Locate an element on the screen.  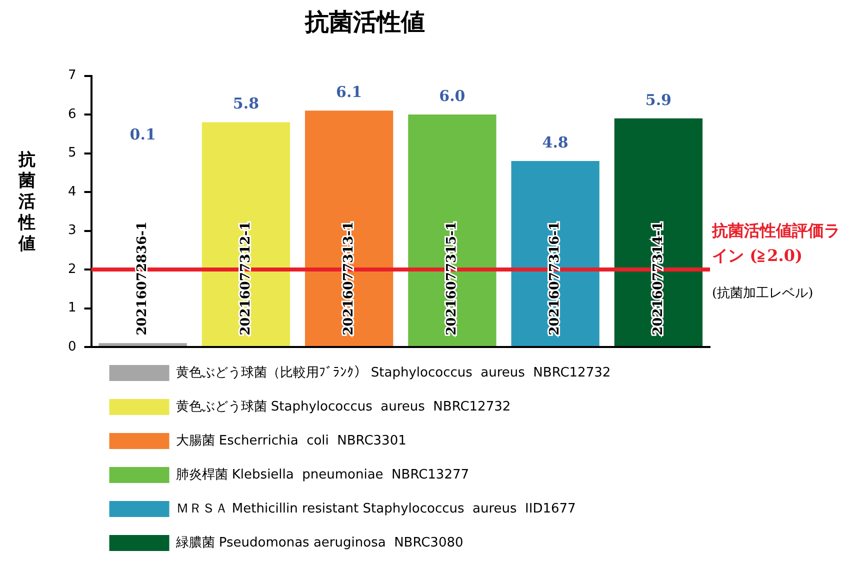
text: 5.8 is located at coordinates (246, 103).